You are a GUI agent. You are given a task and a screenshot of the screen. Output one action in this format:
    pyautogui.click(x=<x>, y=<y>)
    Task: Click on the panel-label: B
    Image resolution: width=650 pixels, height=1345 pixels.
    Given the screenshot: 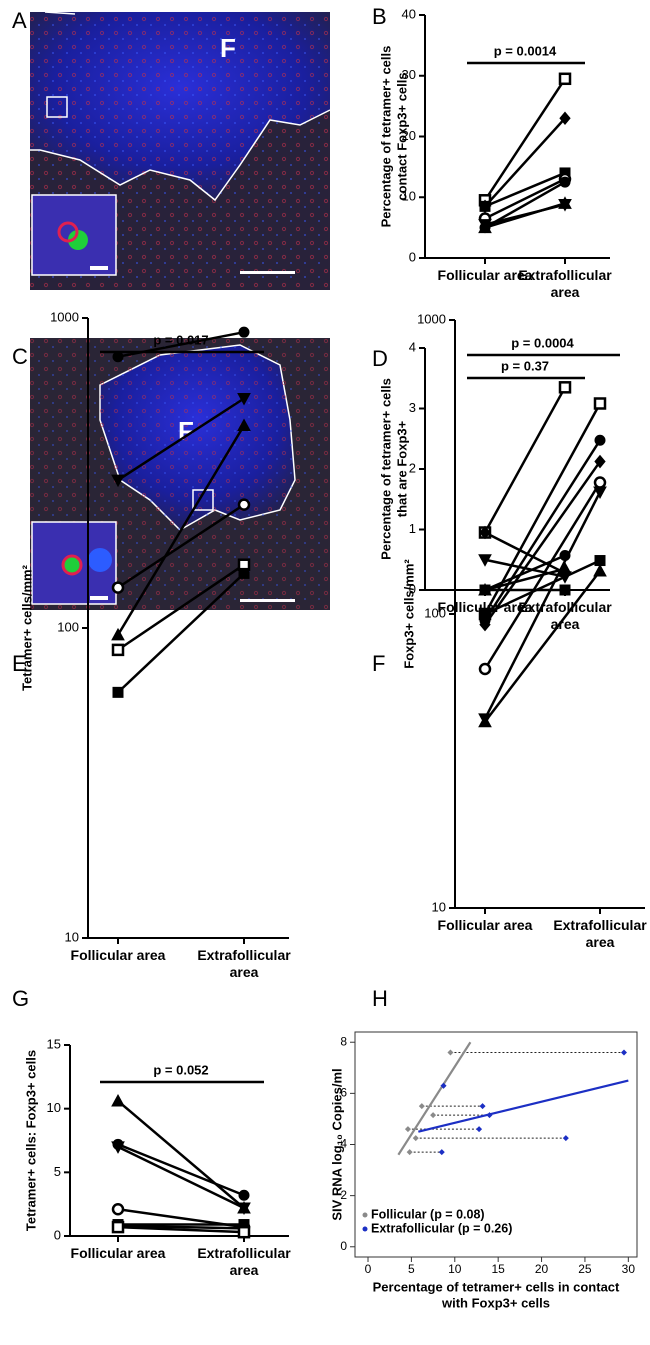 What is the action you would take?
    pyautogui.click(x=379, y=16)
    